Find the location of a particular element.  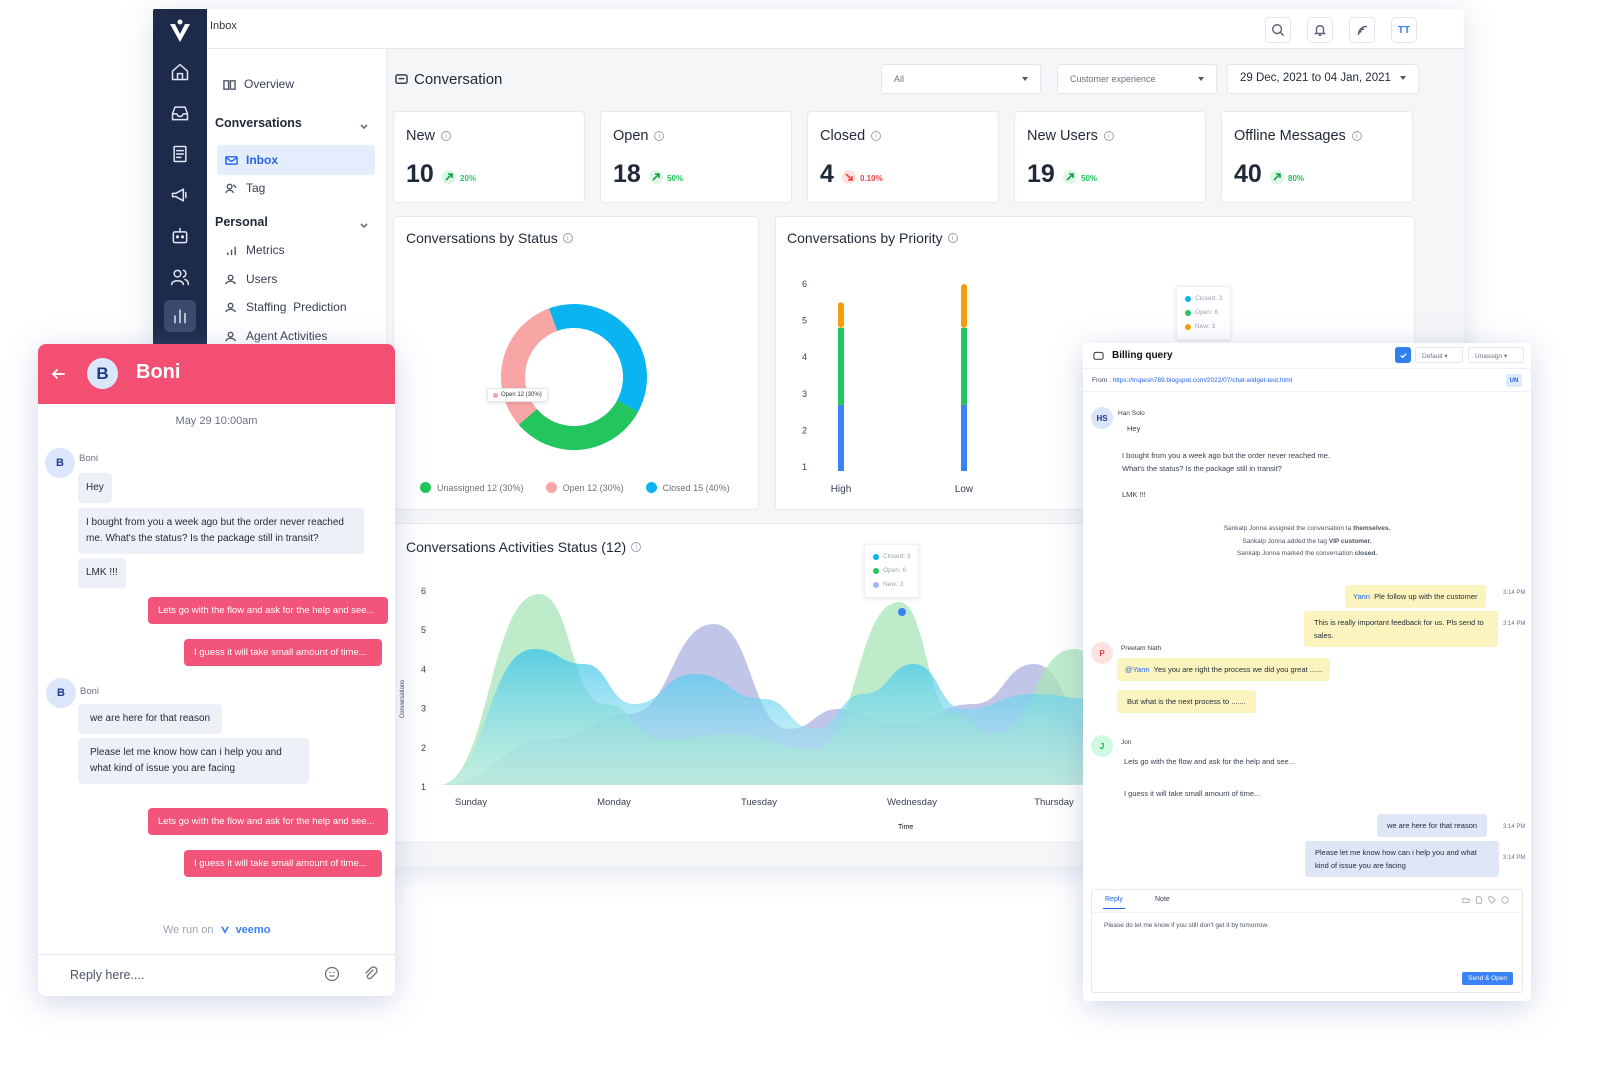

search-icon is located at coordinates (1278, 30).